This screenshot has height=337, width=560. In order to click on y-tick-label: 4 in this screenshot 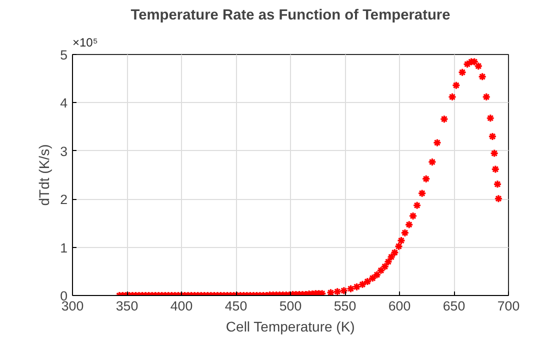, I will do `click(64, 103)`.